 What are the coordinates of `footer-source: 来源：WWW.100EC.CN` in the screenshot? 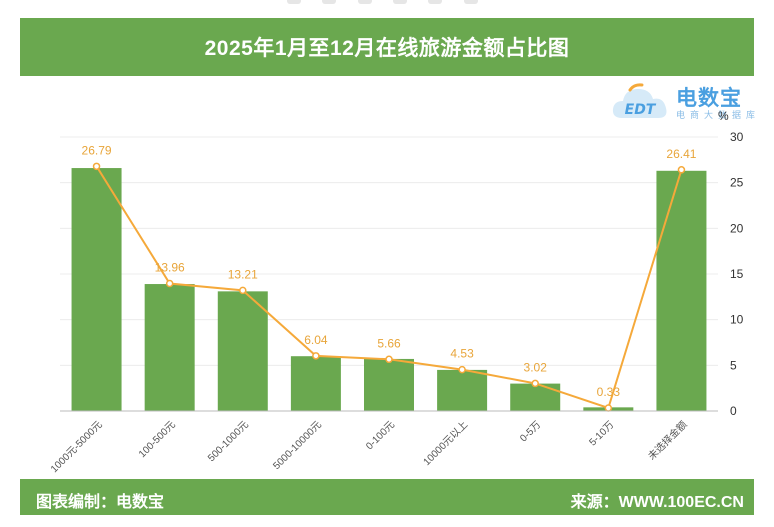 It's located at (657, 502).